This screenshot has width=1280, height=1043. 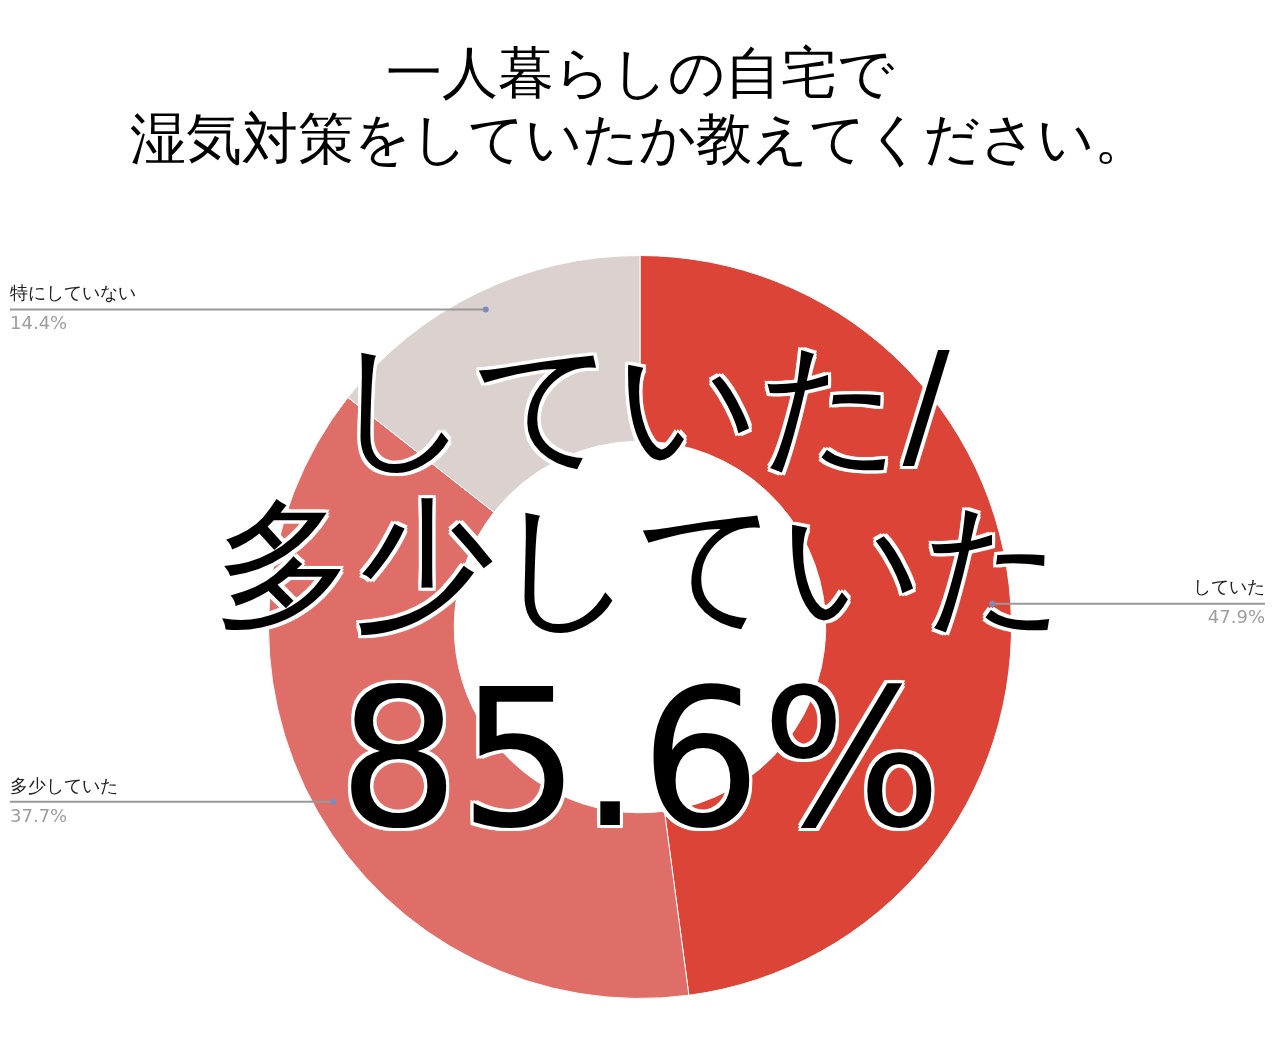 What do you see at coordinates (1236, 617) in the screenshot?
I see `data-label: 47.9%` at bounding box center [1236, 617].